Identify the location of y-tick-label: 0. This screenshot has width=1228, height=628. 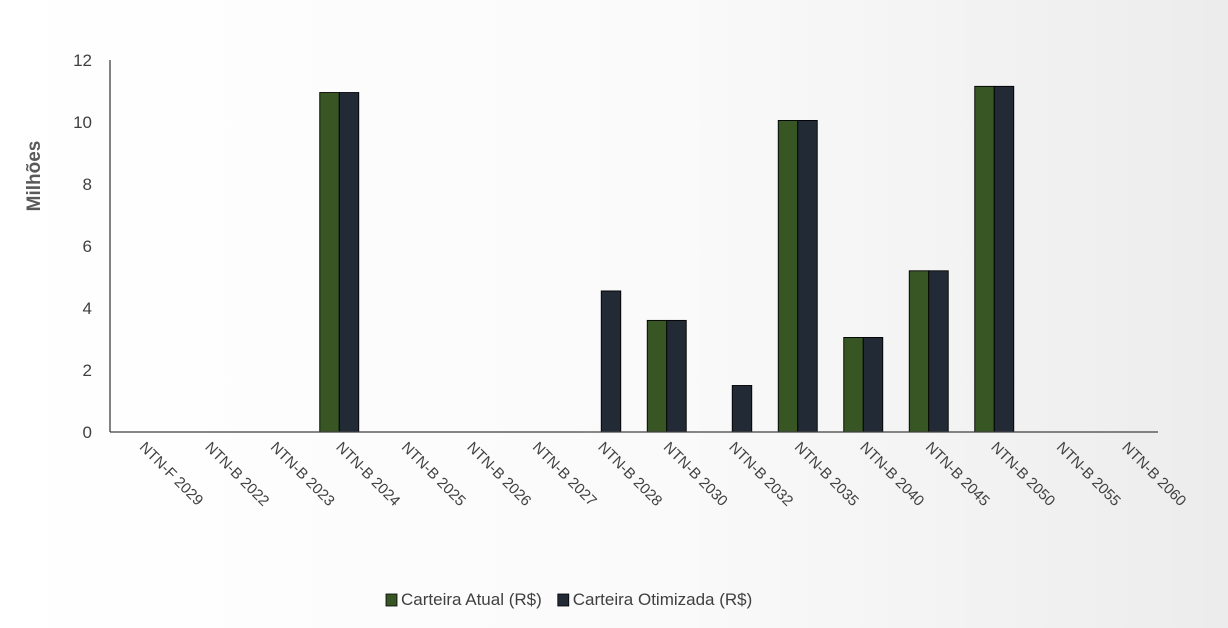
(87, 432).